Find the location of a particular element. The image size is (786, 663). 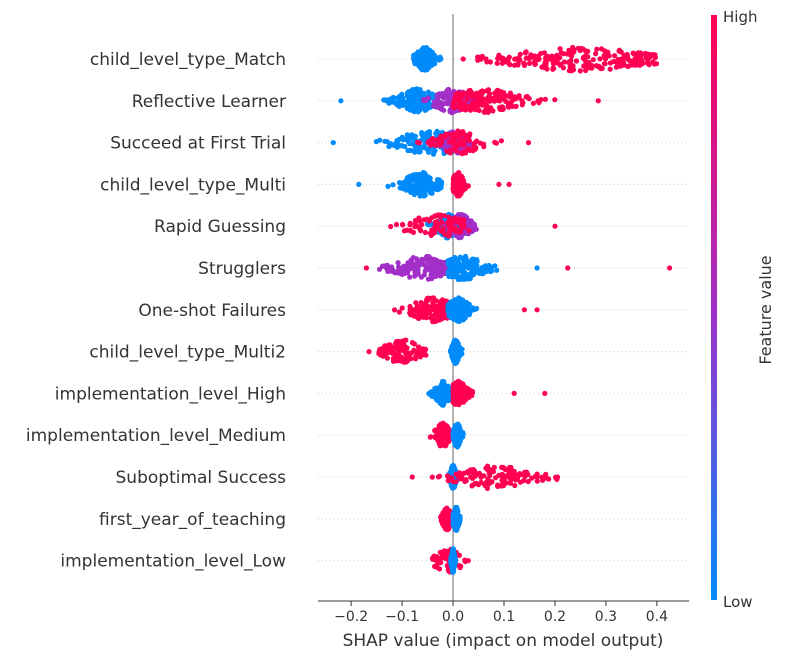

feature-label: child_level_type_Multi is located at coordinates (193, 185).